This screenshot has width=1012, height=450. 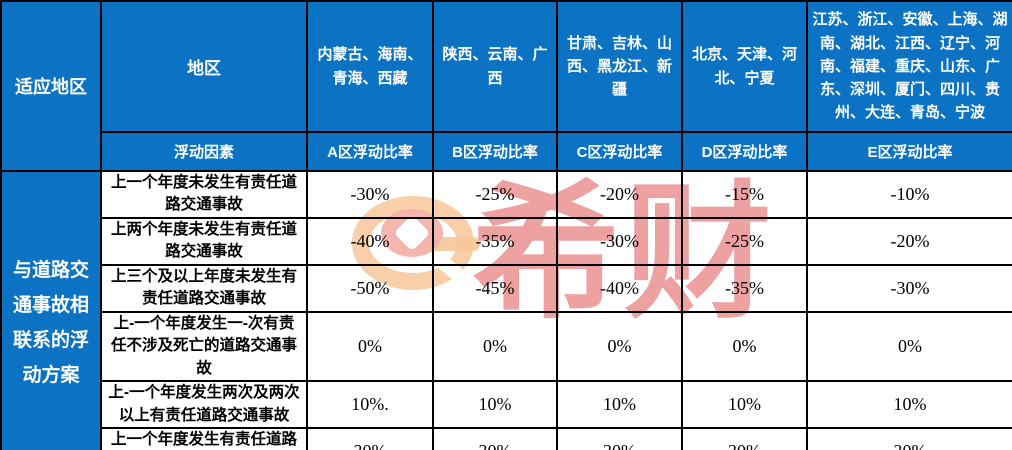 I want to click on row-label: 上一个年度发生有责任道路交通死亡事故, so click(x=204, y=438).